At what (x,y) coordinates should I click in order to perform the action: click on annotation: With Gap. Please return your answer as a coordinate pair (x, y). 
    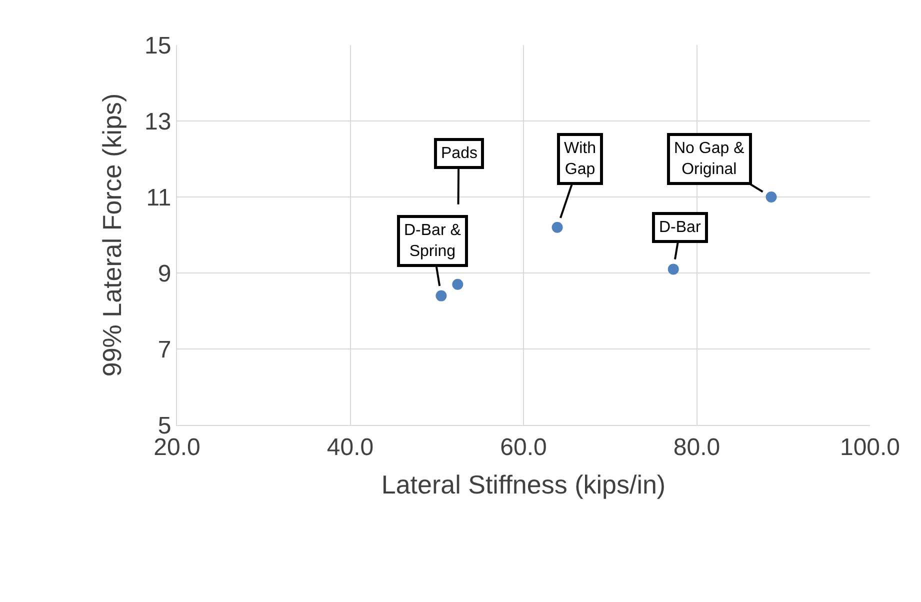
    Looking at the image, I should click on (580, 159).